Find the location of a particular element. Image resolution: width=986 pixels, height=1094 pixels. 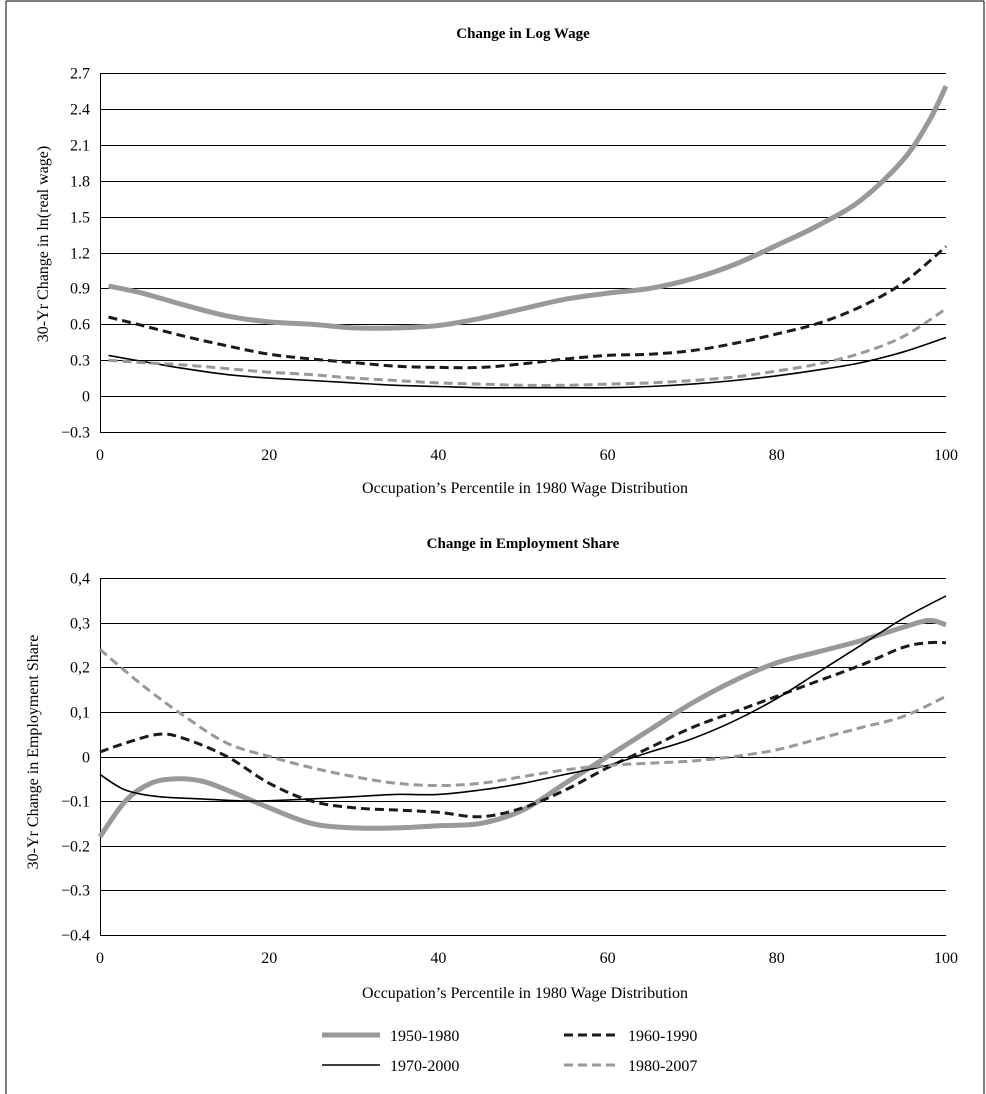

y-tick-label: −0.4 is located at coordinates (75, 936).